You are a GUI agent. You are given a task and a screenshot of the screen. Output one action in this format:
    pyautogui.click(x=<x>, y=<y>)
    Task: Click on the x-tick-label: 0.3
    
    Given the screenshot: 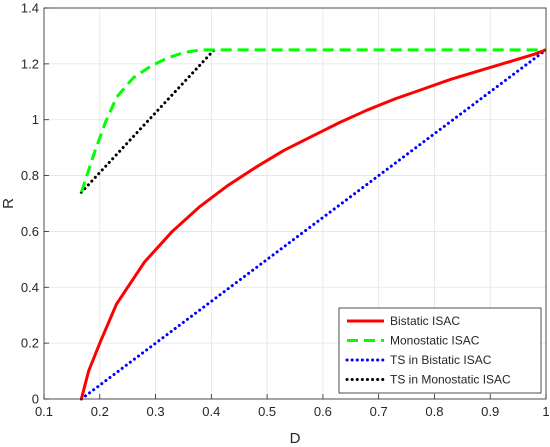 What is the action you would take?
    pyautogui.click(x=156, y=411)
    